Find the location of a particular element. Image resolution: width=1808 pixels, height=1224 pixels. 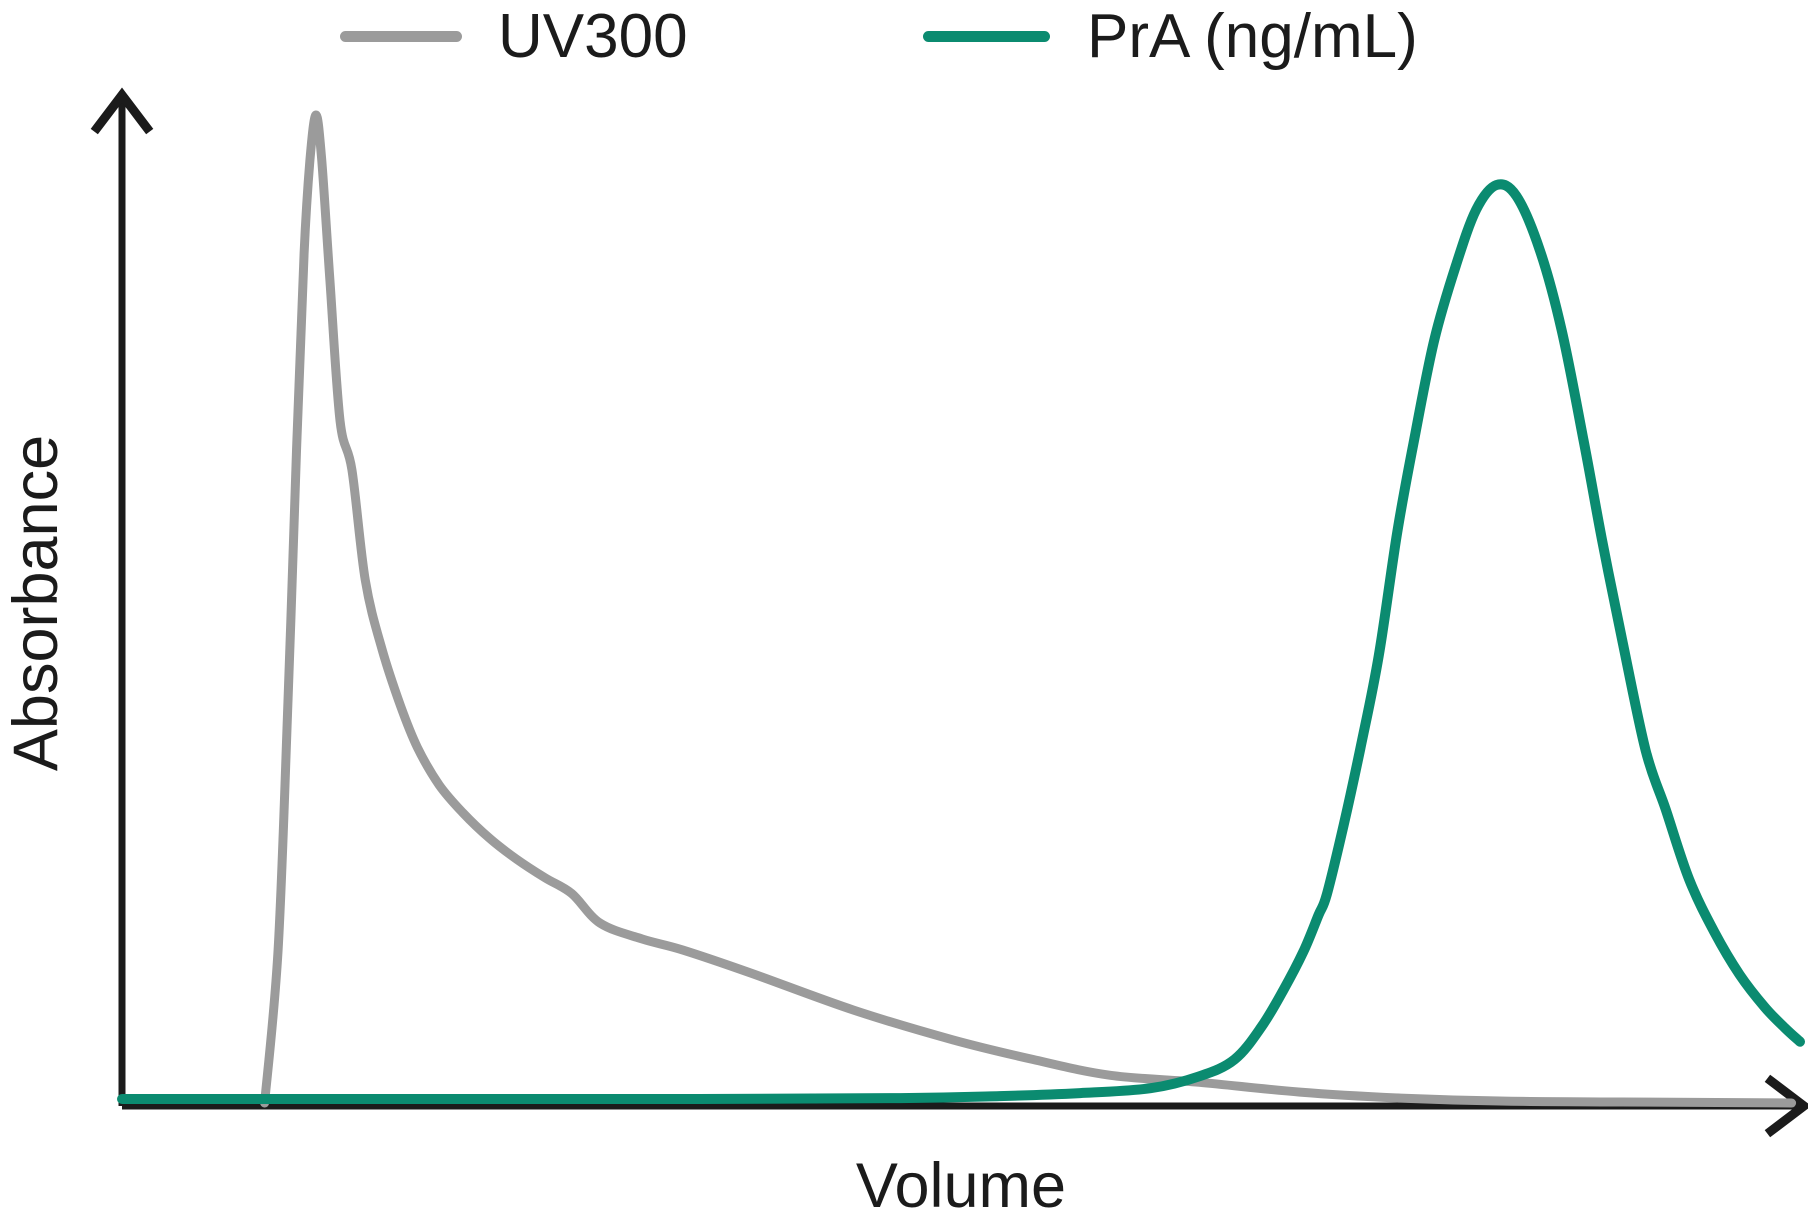

legend-label-pra: PrA (ng/mL) is located at coordinates (1252, 36).